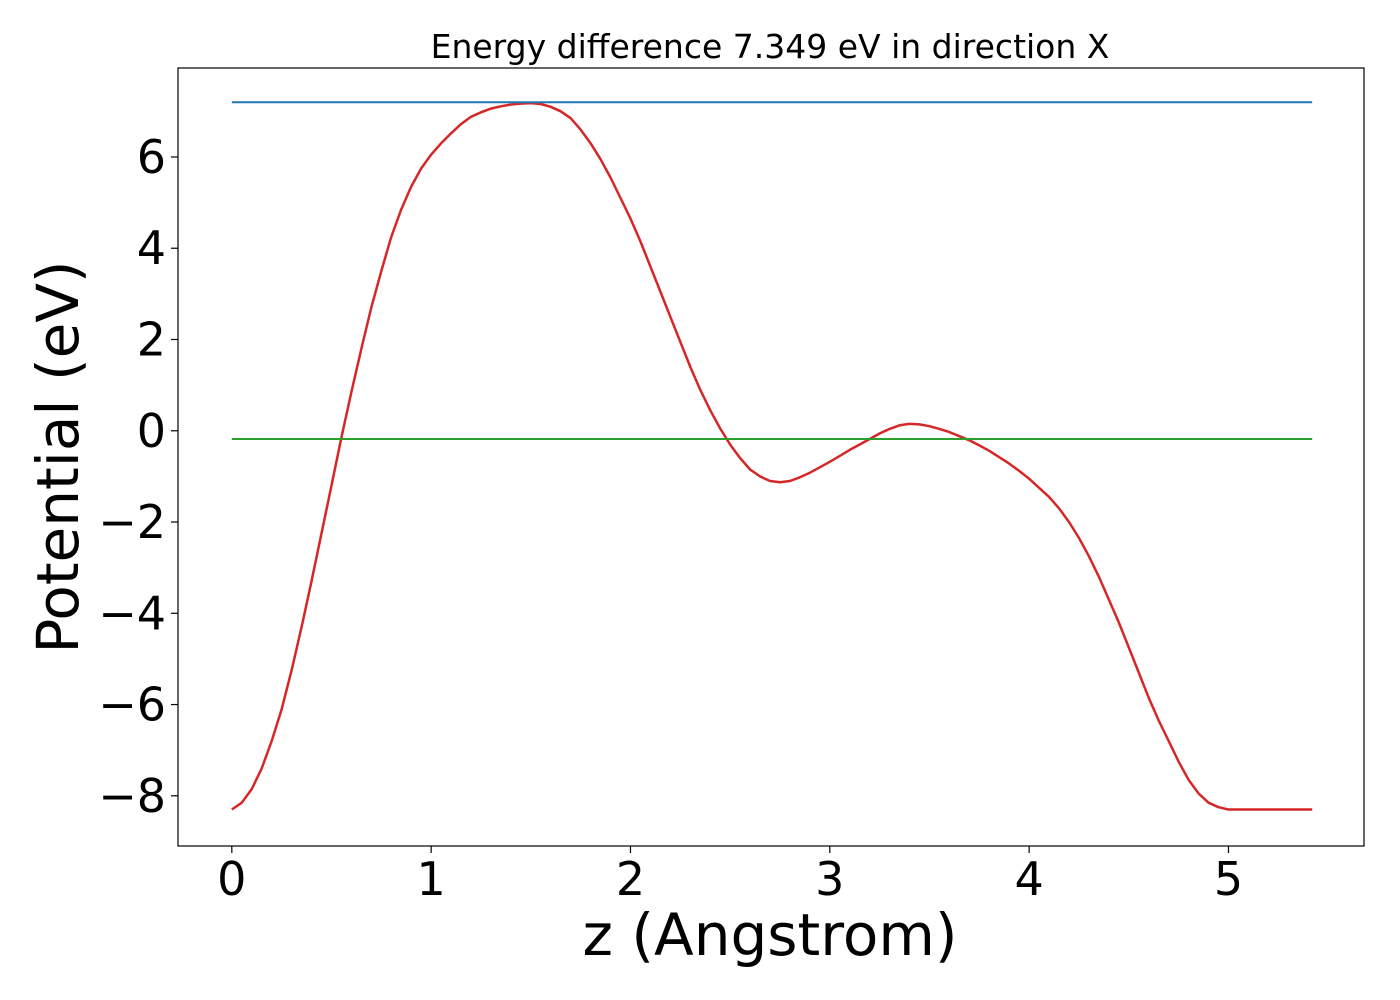 Image resolution: width=1400 pixels, height=1000 pixels. I want to click on y-tick-label: −8, so click(132, 796).